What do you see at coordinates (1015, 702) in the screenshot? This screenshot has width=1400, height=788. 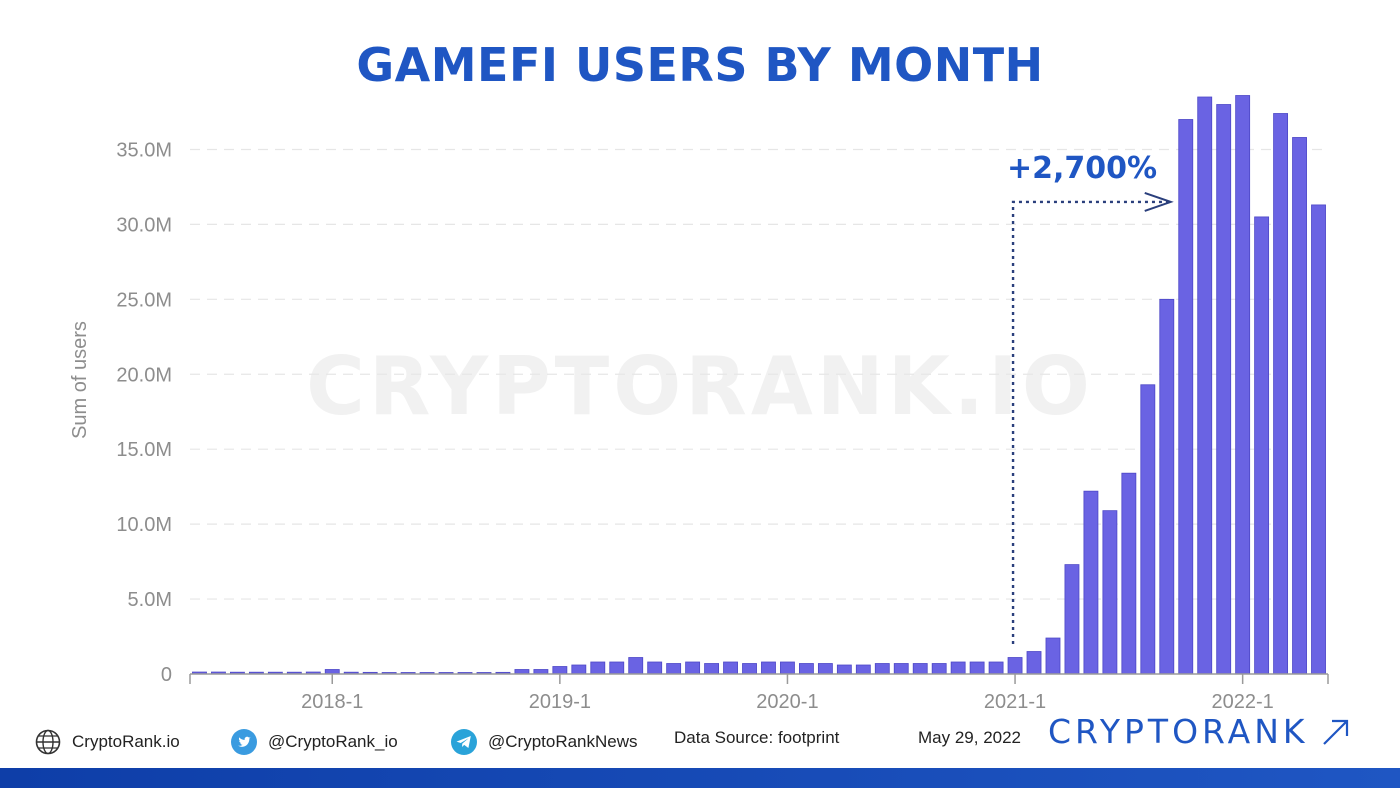 I see `x-tick-label: 2021-1` at bounding box center [1015, 702].